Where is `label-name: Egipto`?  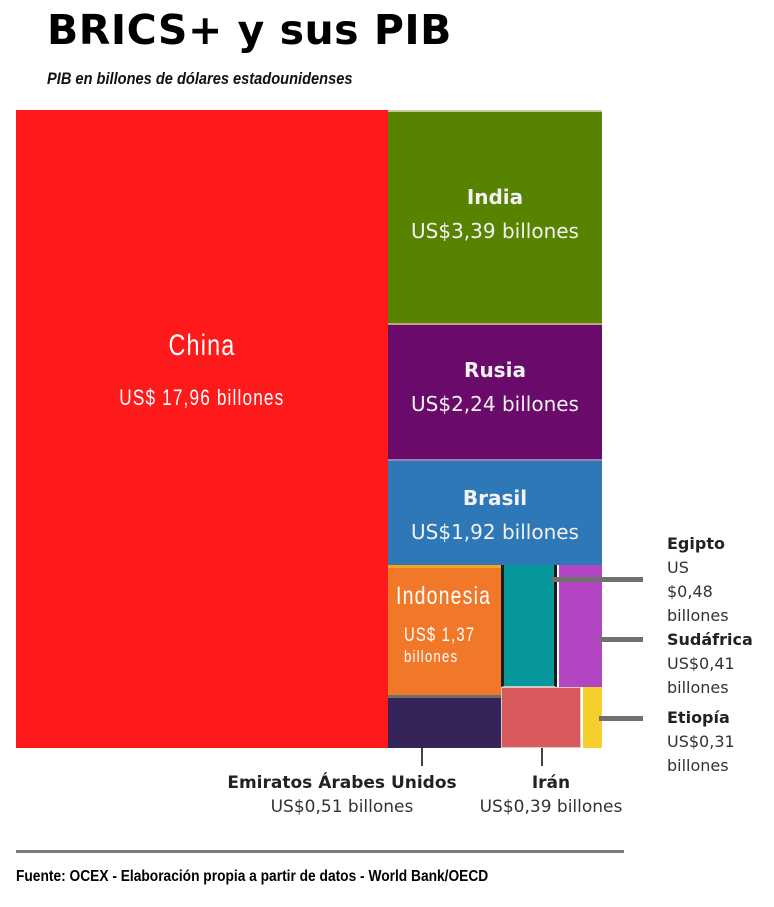
label-name: Egipto is located at coordinates (696, 543).